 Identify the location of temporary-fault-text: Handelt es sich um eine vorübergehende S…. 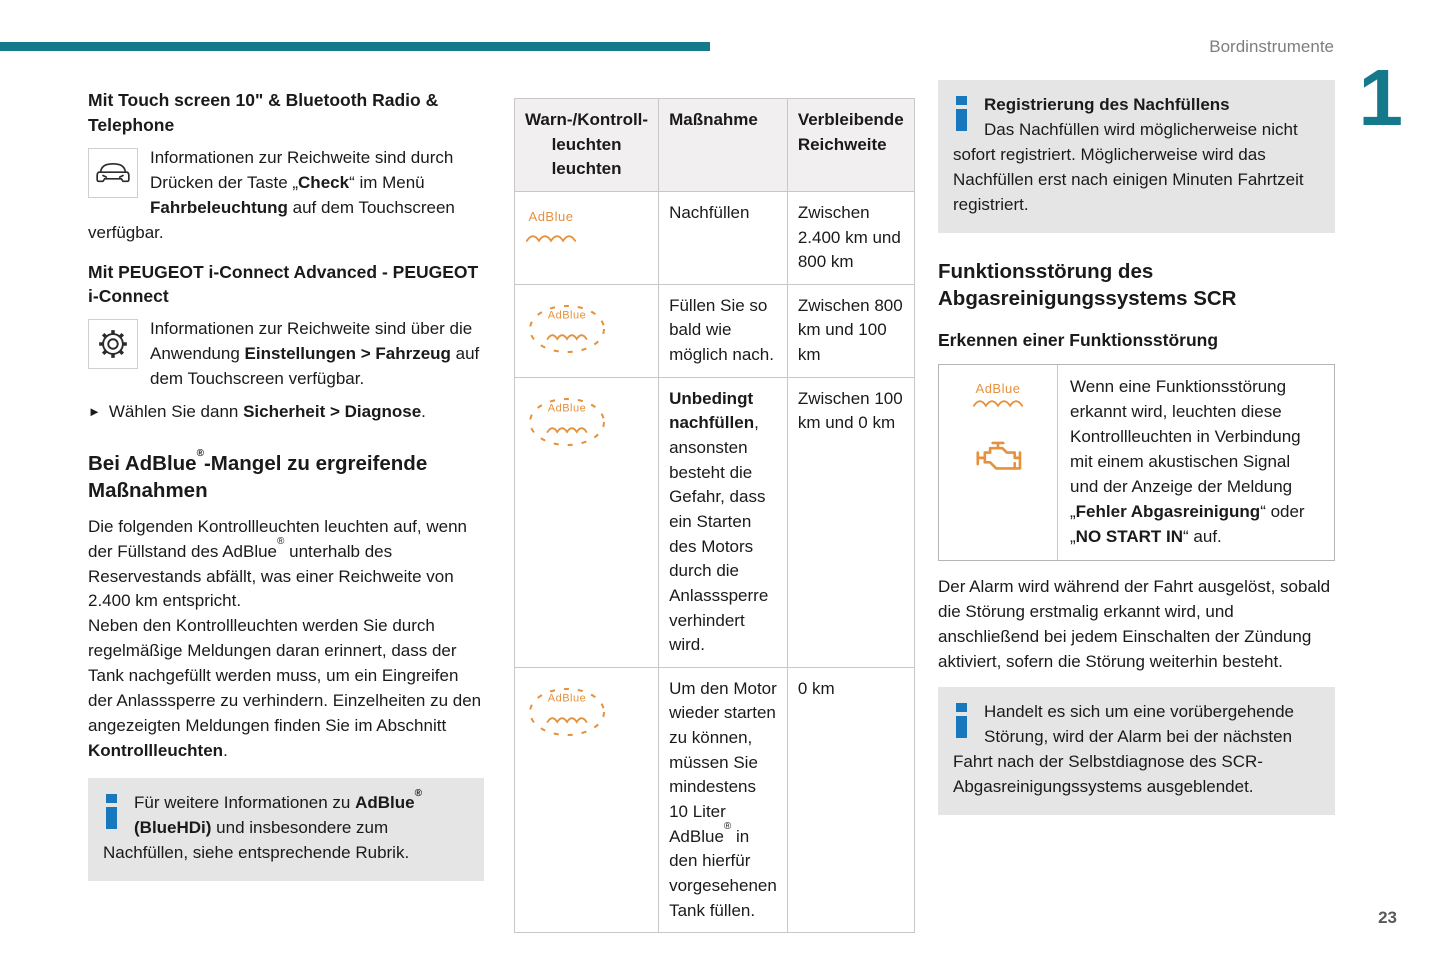
(1123, 748).